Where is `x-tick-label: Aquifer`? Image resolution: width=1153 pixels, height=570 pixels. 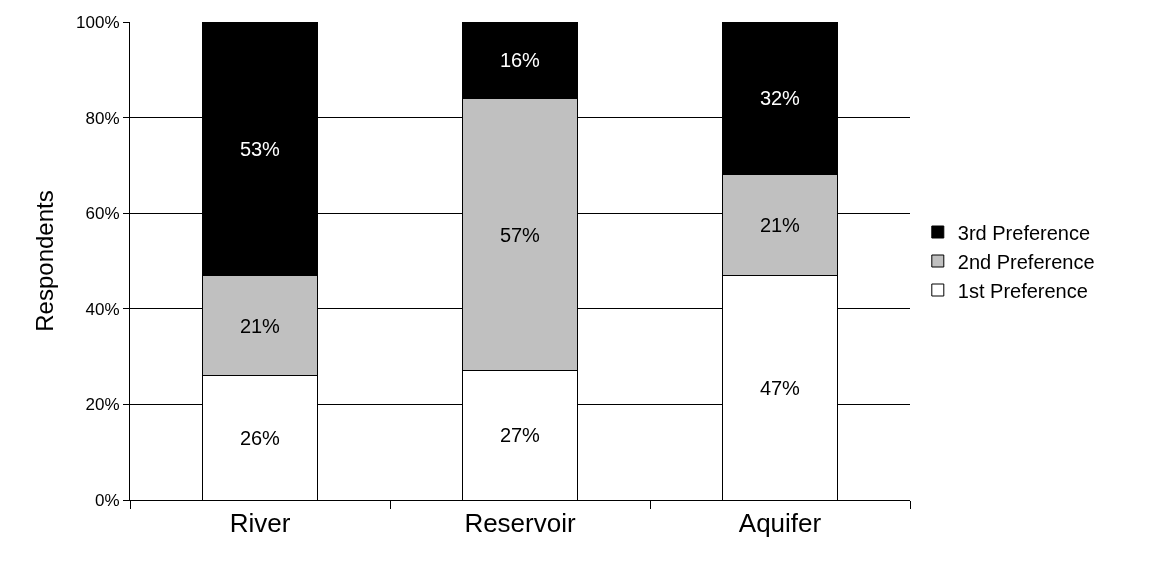
x-tick-label: Aquifer is located at coordinates (780, 523).